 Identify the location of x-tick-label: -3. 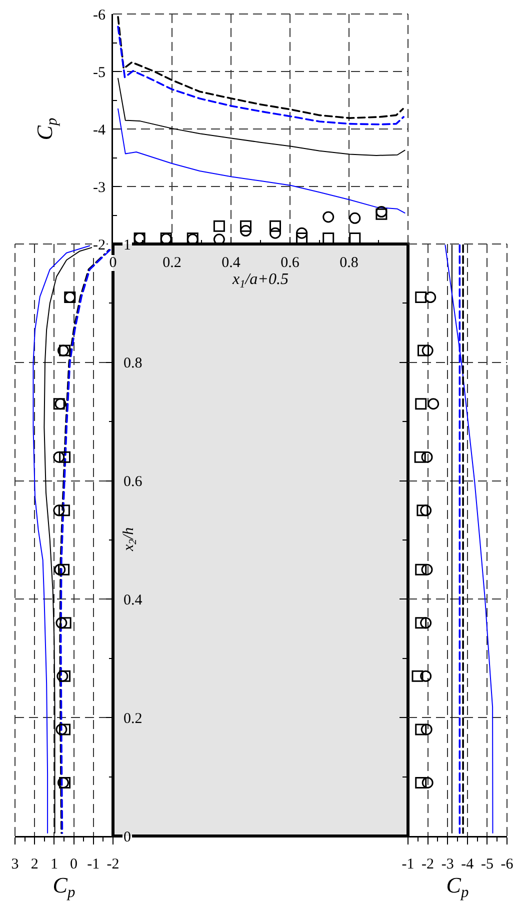
(447, 864).